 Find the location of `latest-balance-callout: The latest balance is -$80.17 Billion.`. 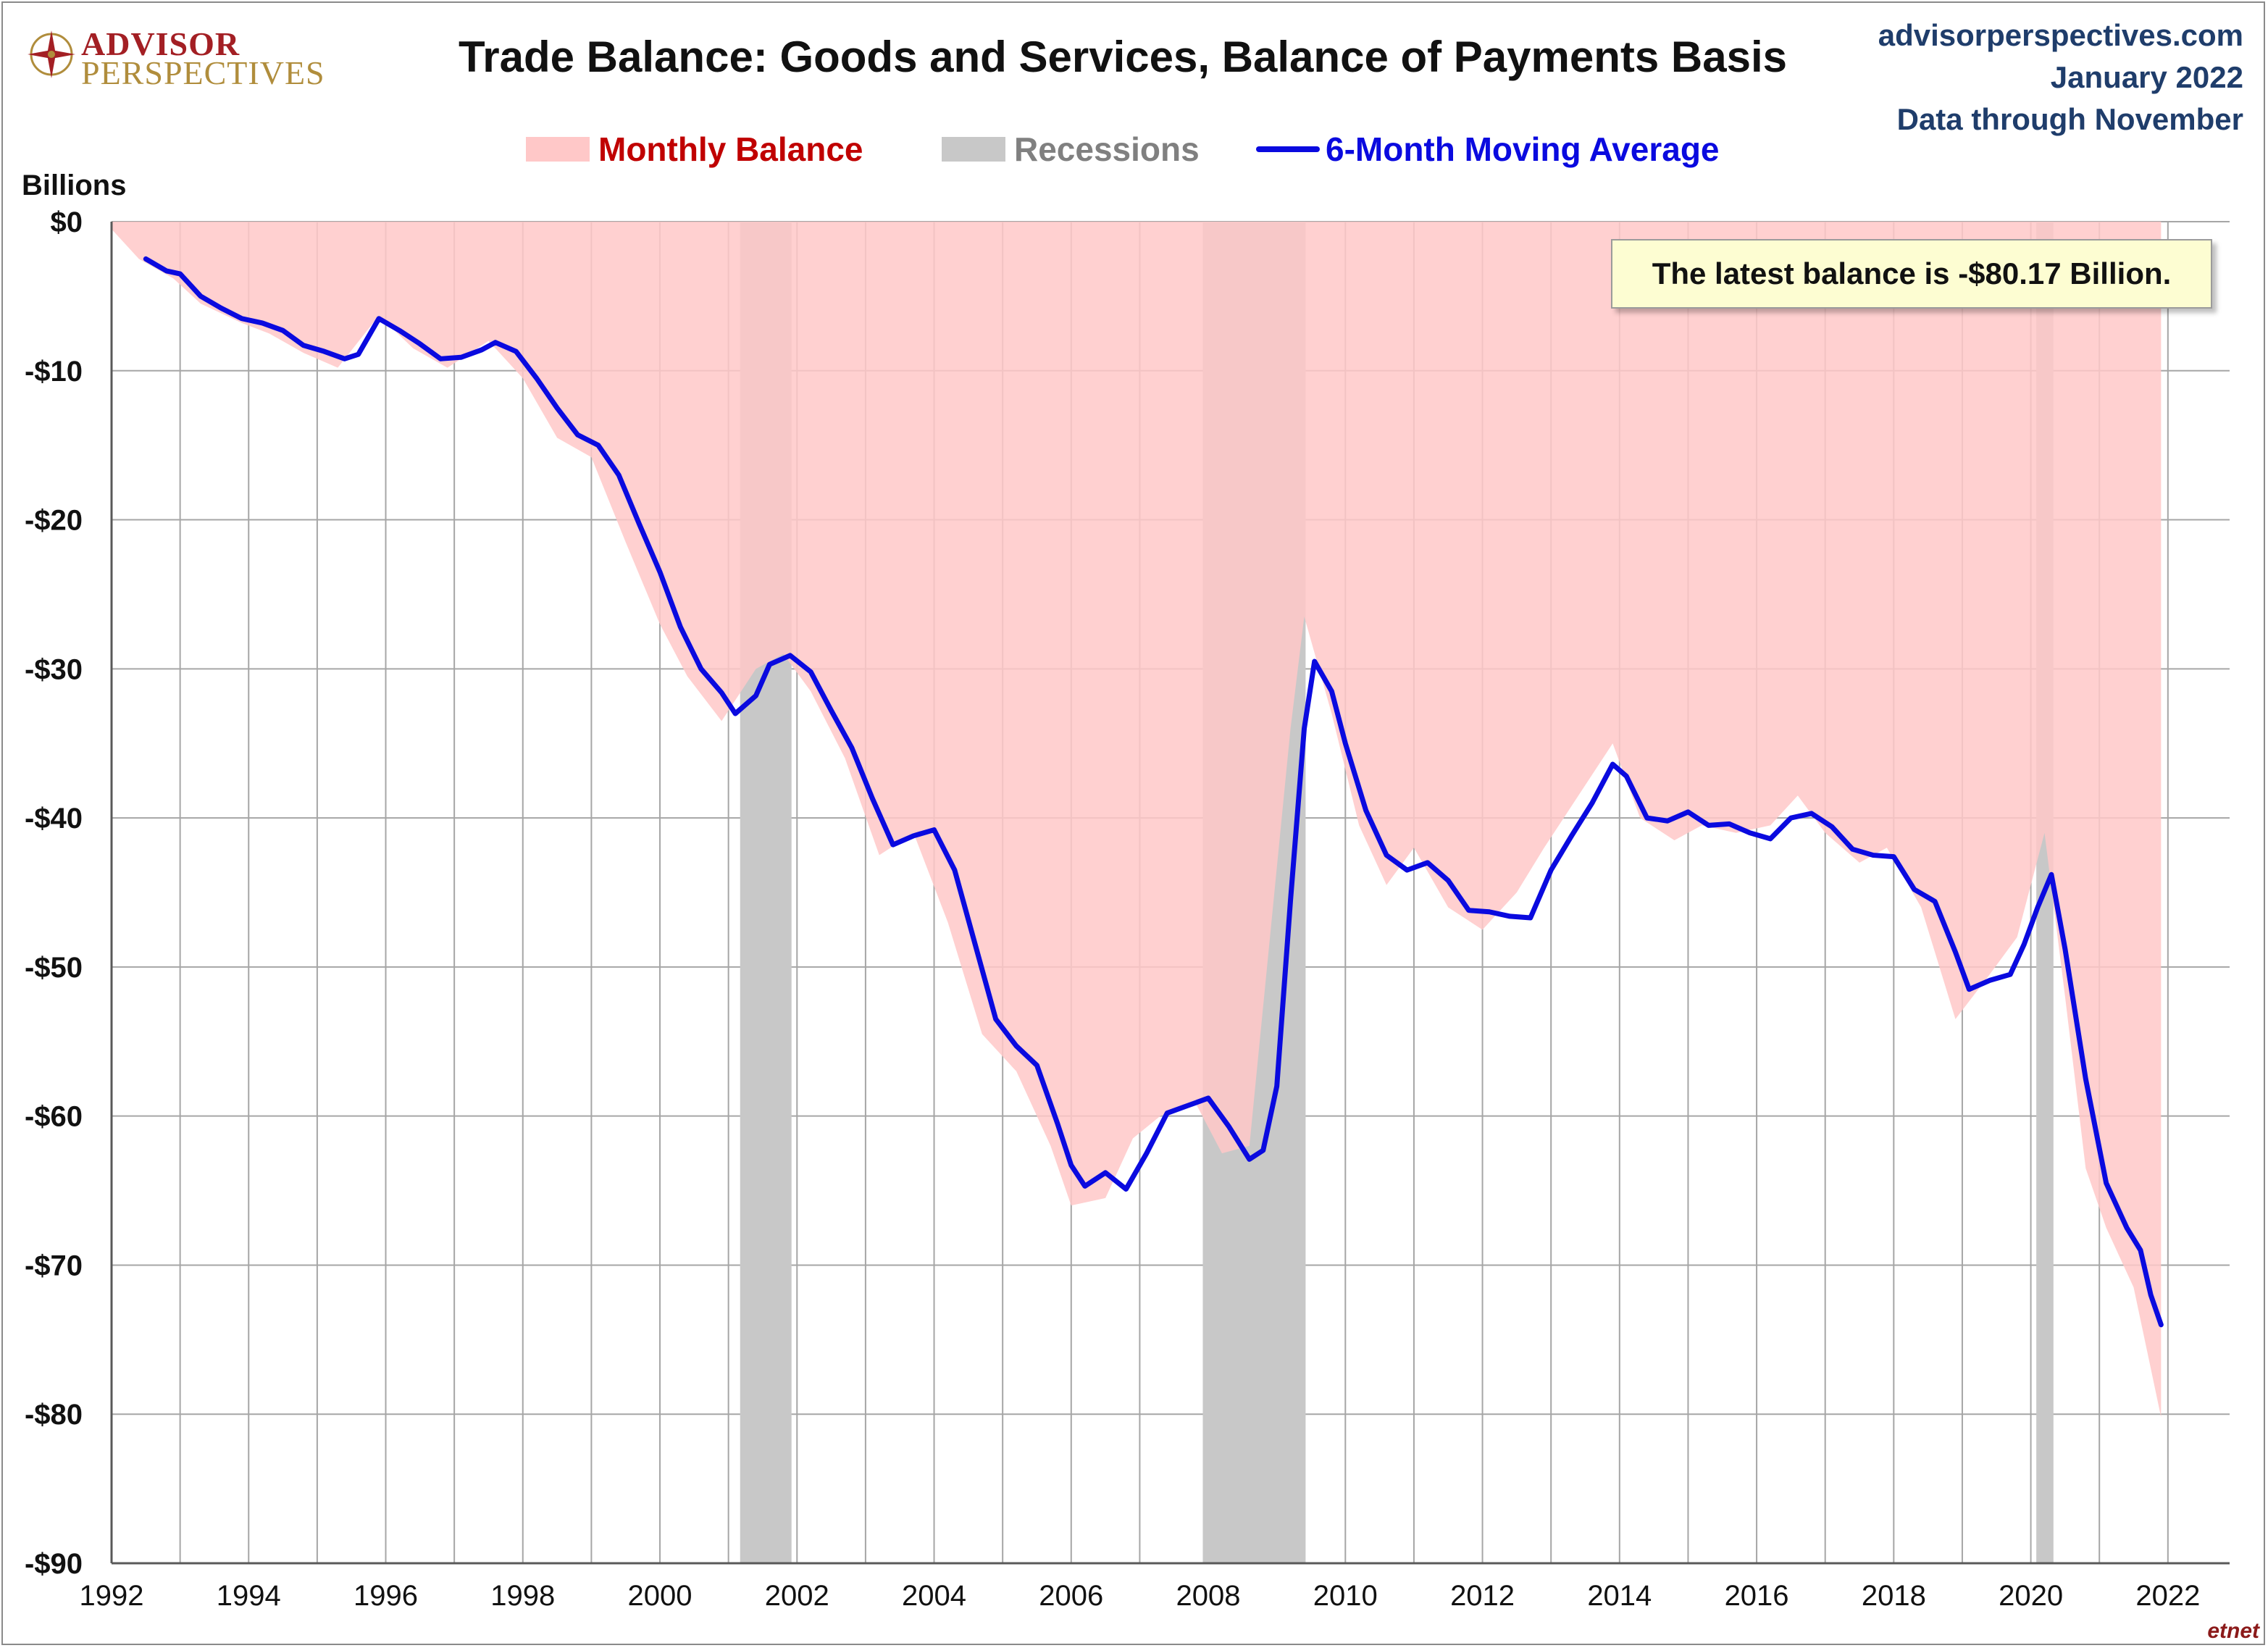

latest-balance-callout: The latest balance is -$80.17 Billion. is located at coordinates (1912, 274).